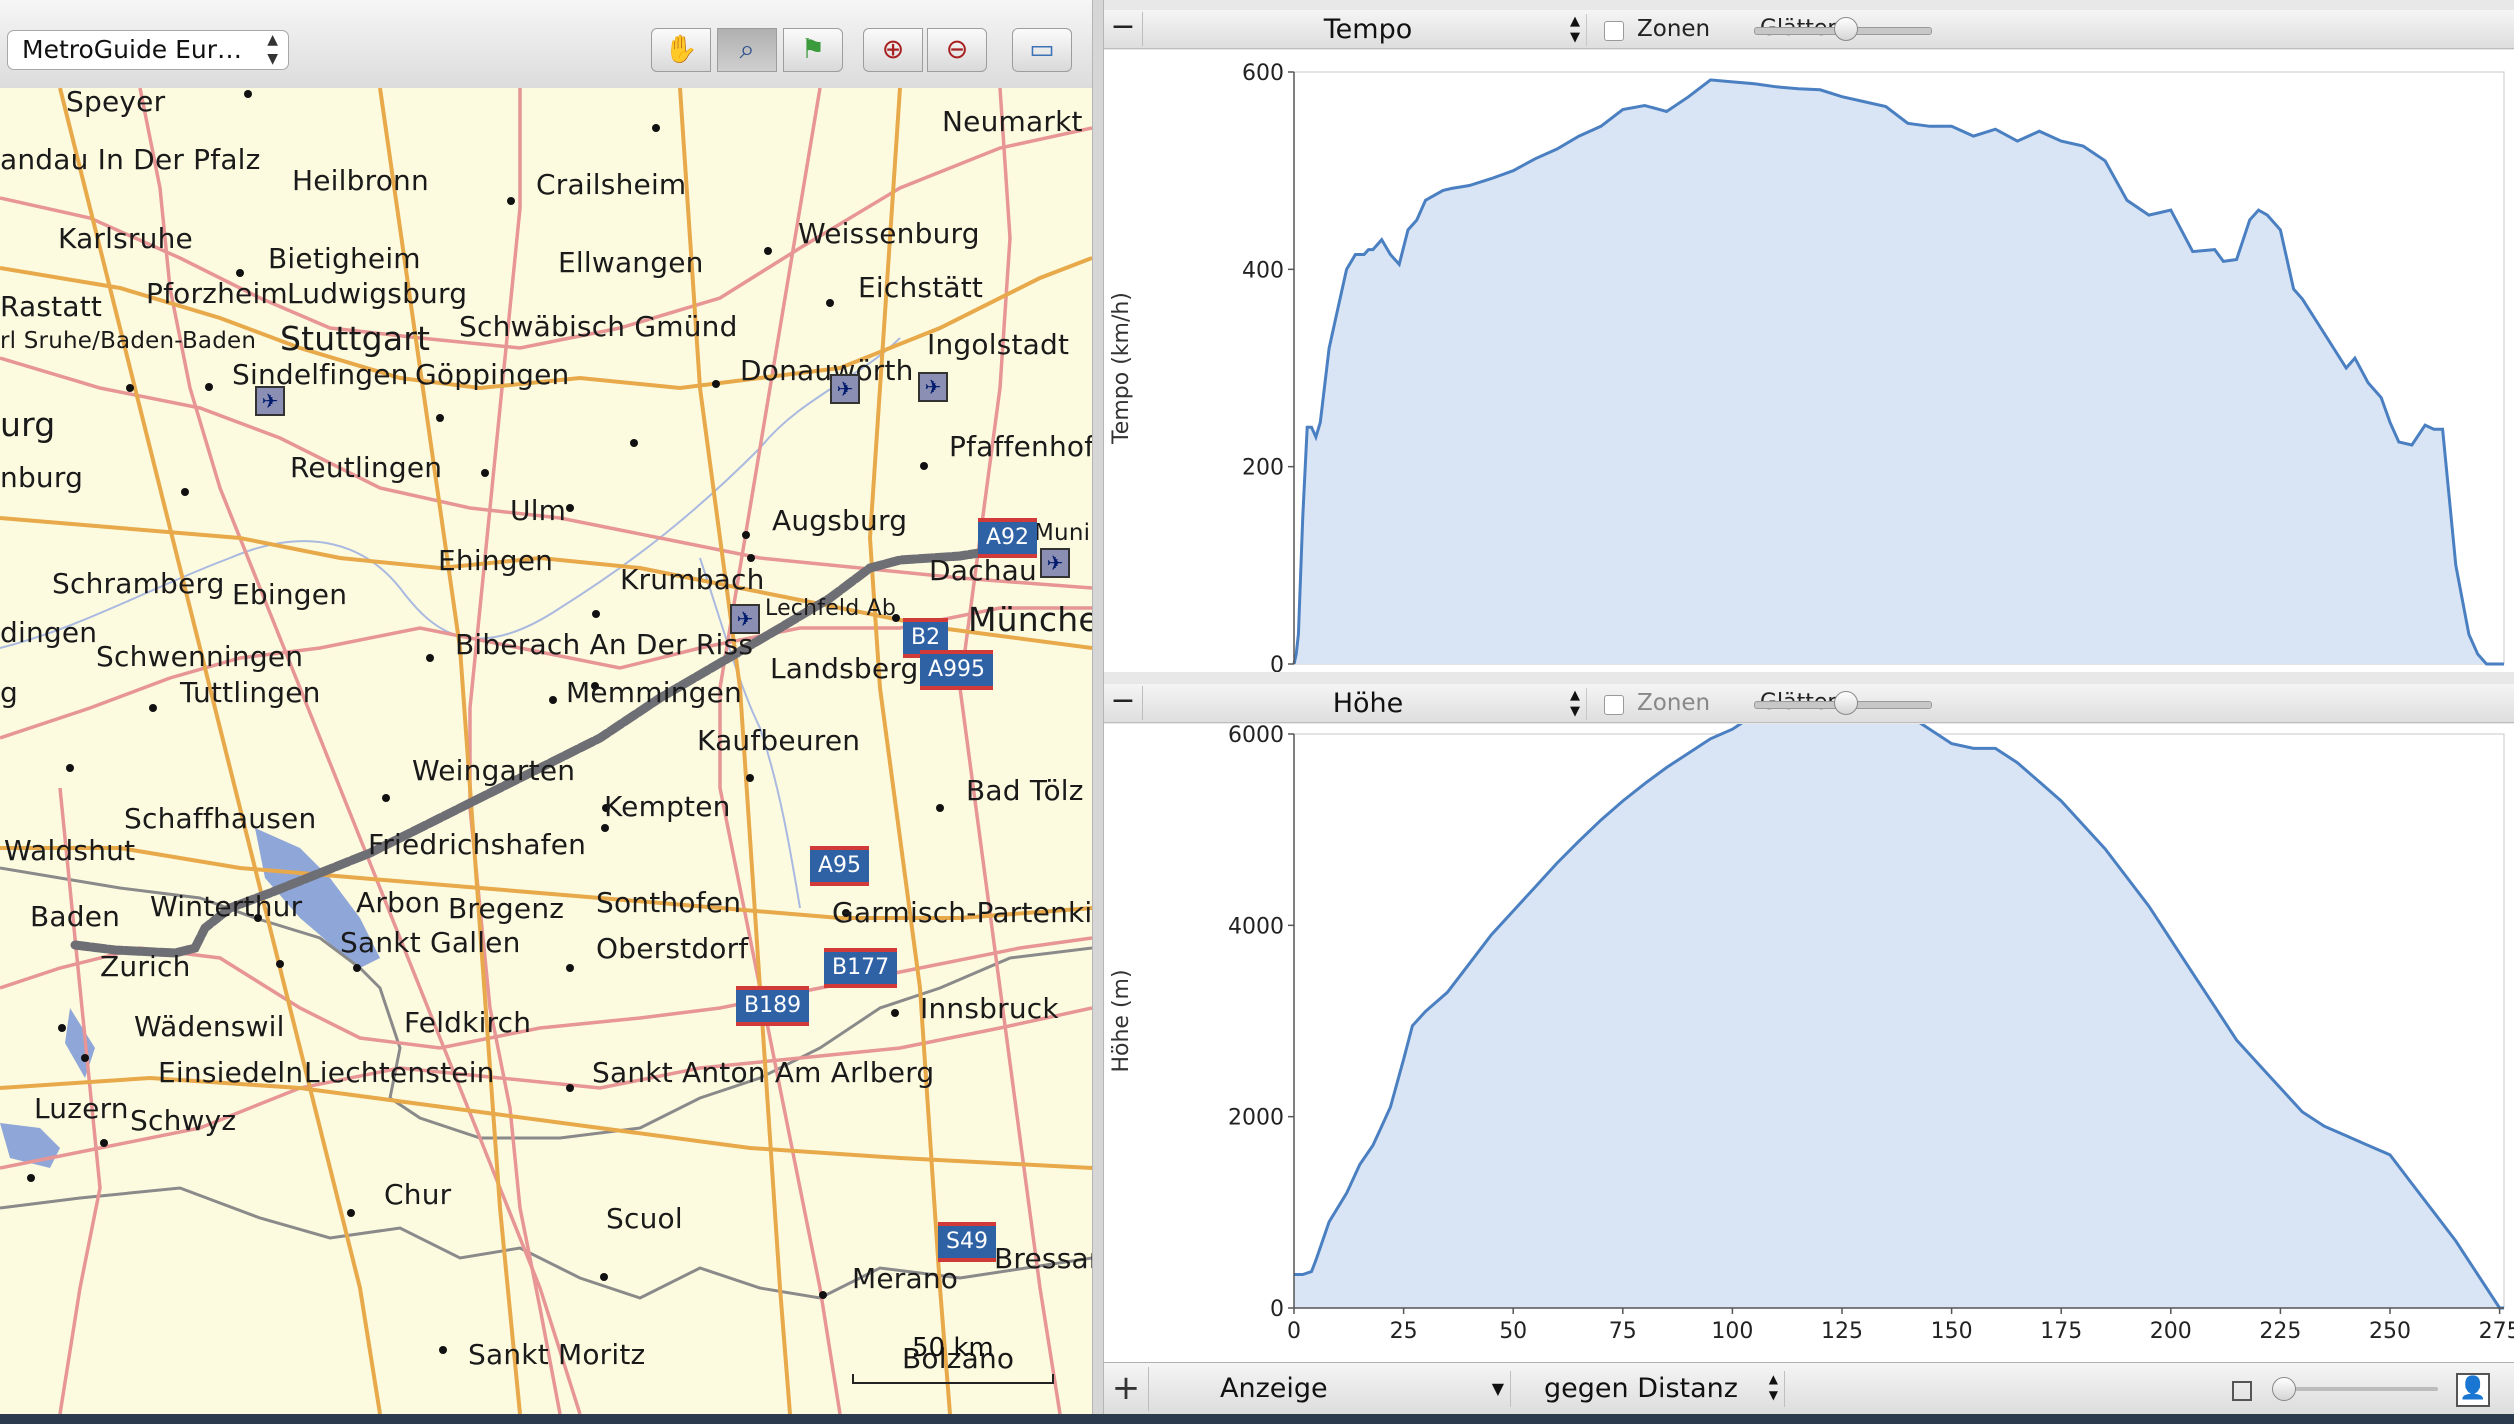  Describe the element at coordinates (1008, 538) in the screenshot. I see `highway-shield: A92` at that location.